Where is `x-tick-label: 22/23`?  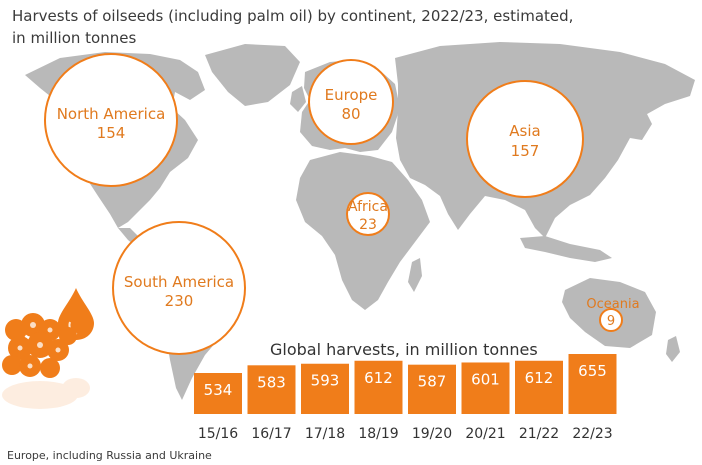 x-tick-label: 22/23 is located at coordinates (592, 434).